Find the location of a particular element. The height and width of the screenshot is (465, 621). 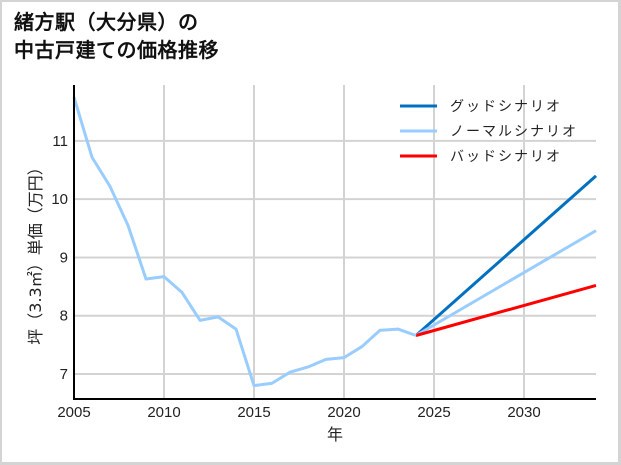

chart-title: 緒方駅（大分県）の 中古戸建ての価格推移 is located at coordinates (116, 36).